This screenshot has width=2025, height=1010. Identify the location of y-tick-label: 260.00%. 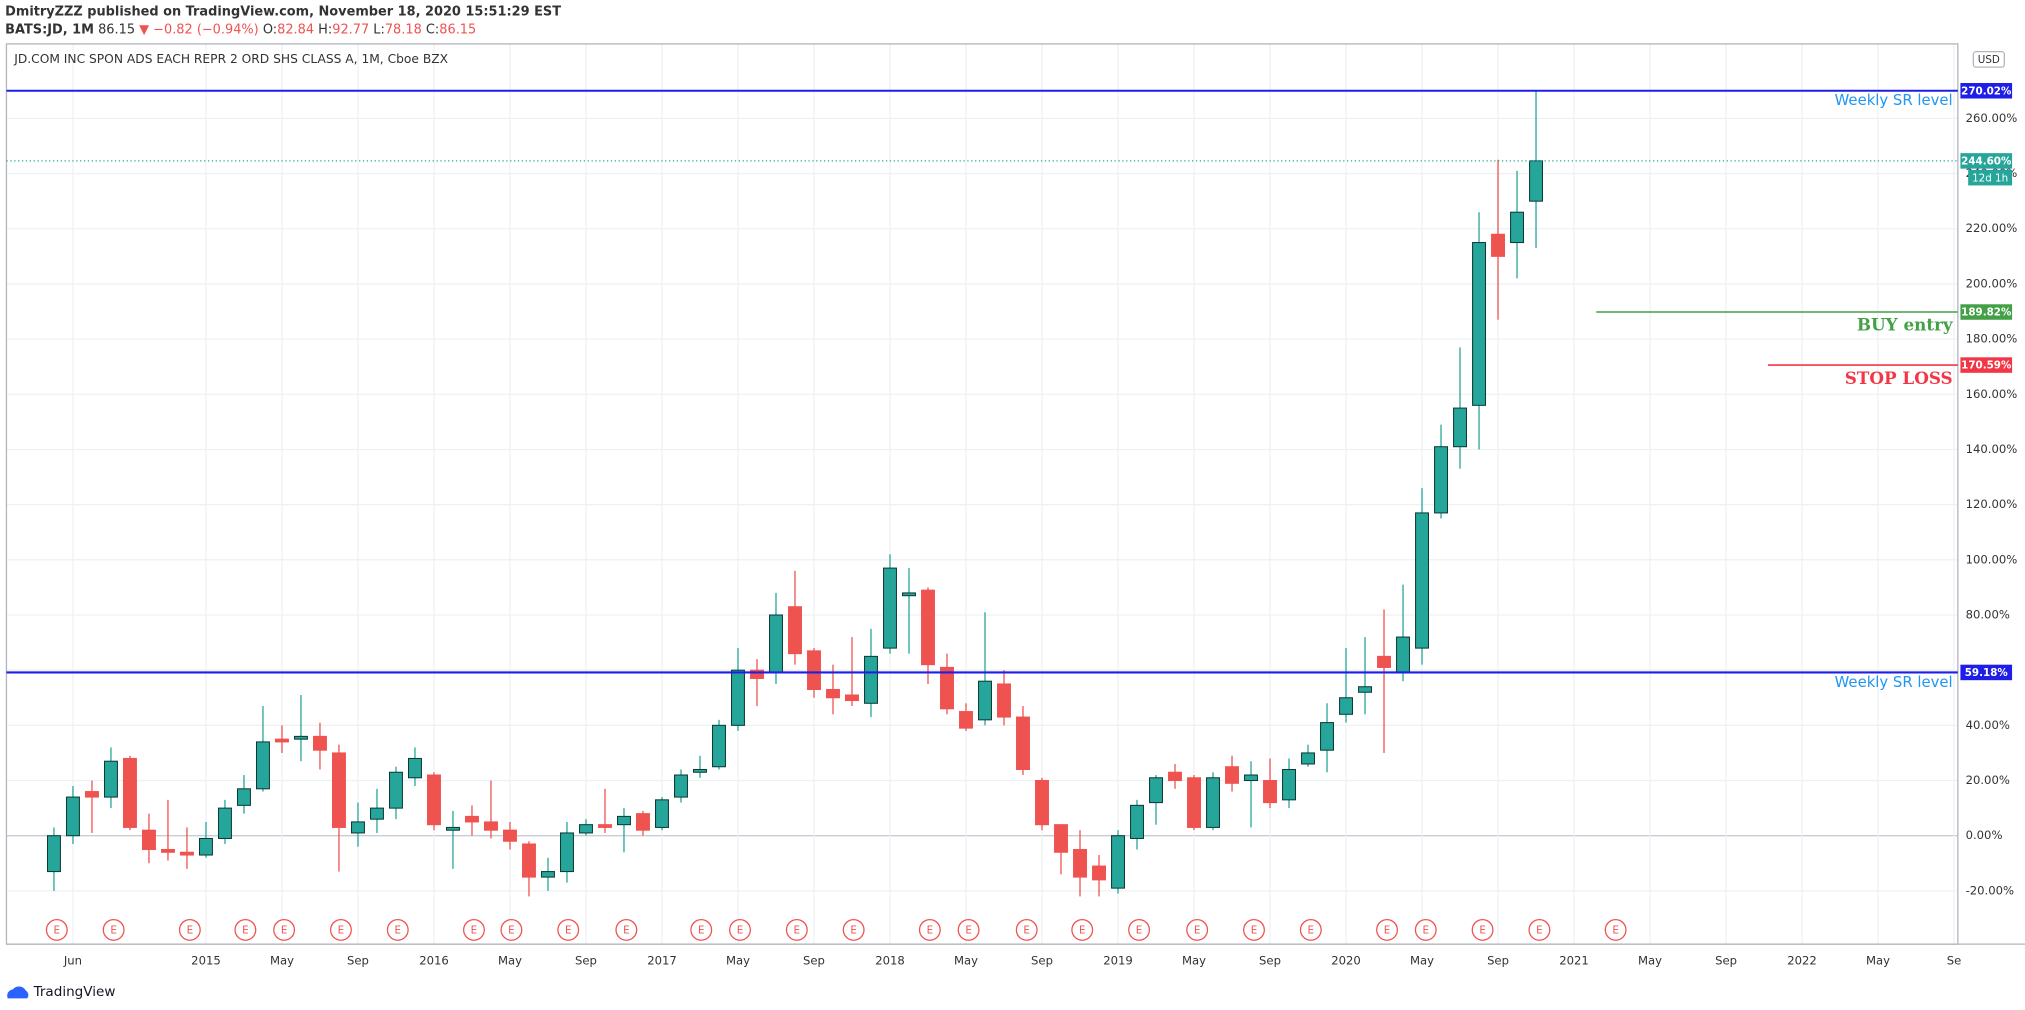
(1992, 118).